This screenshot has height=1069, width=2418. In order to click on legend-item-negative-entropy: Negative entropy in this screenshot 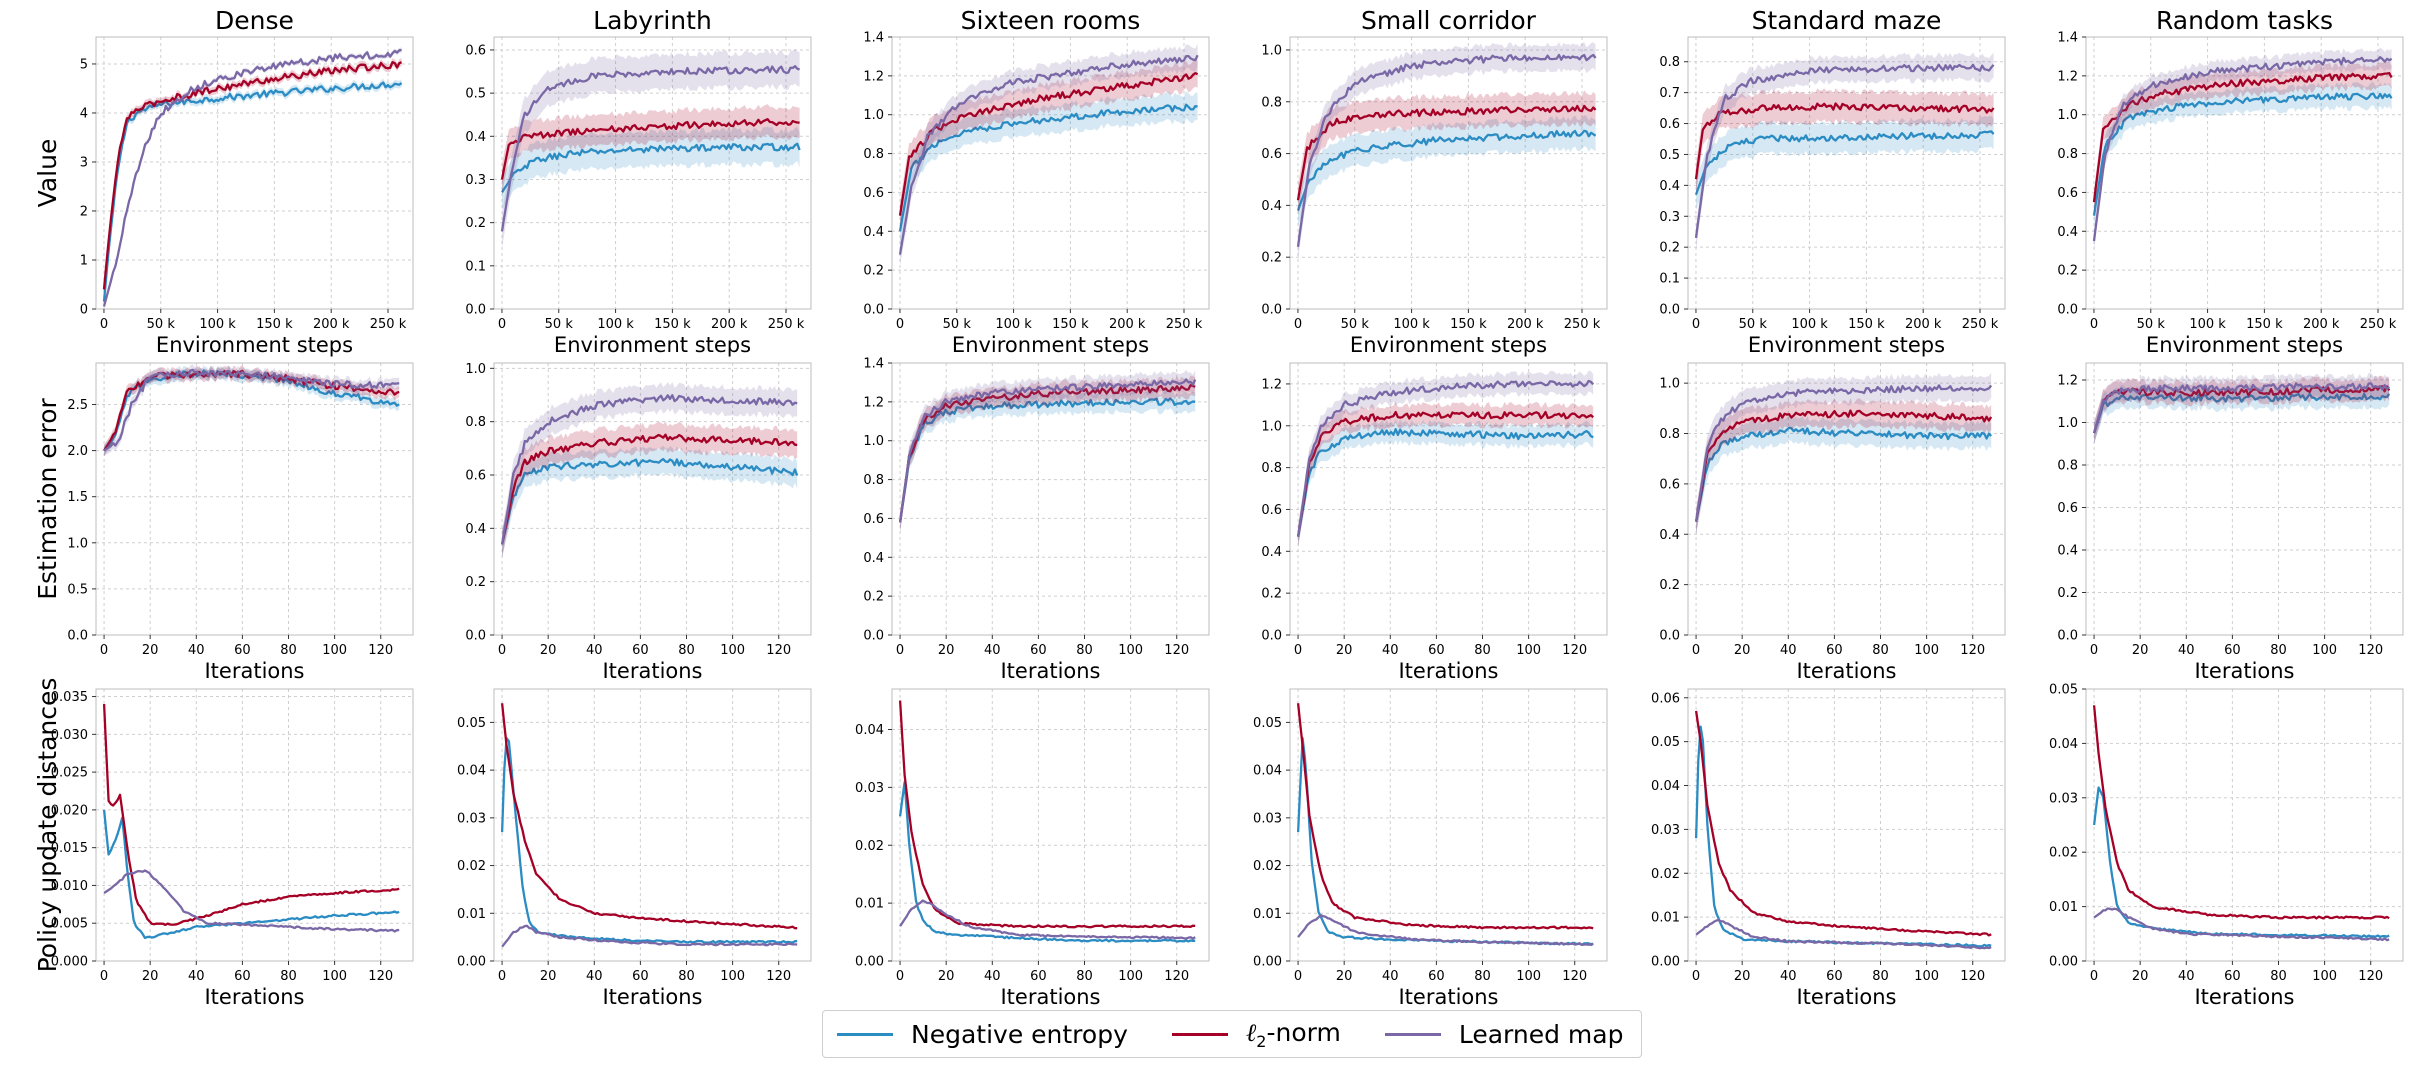, I will do `click(982, 1034)`.